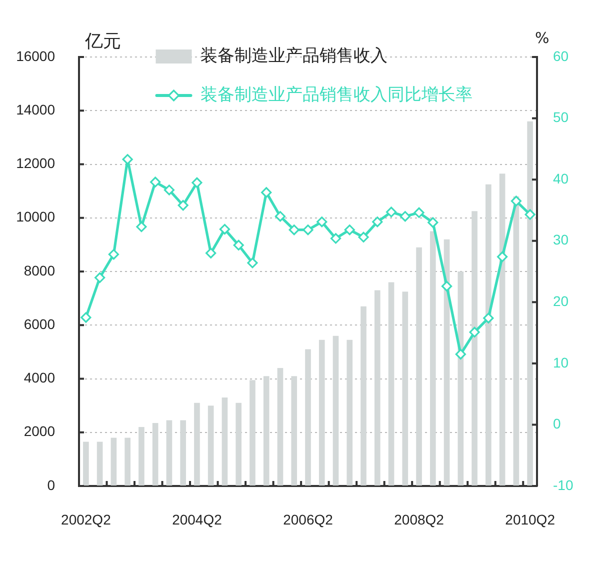  Describe the element at coordinates (51, 484) in the screenshot. I see `y-tick-label: 0` at that location.